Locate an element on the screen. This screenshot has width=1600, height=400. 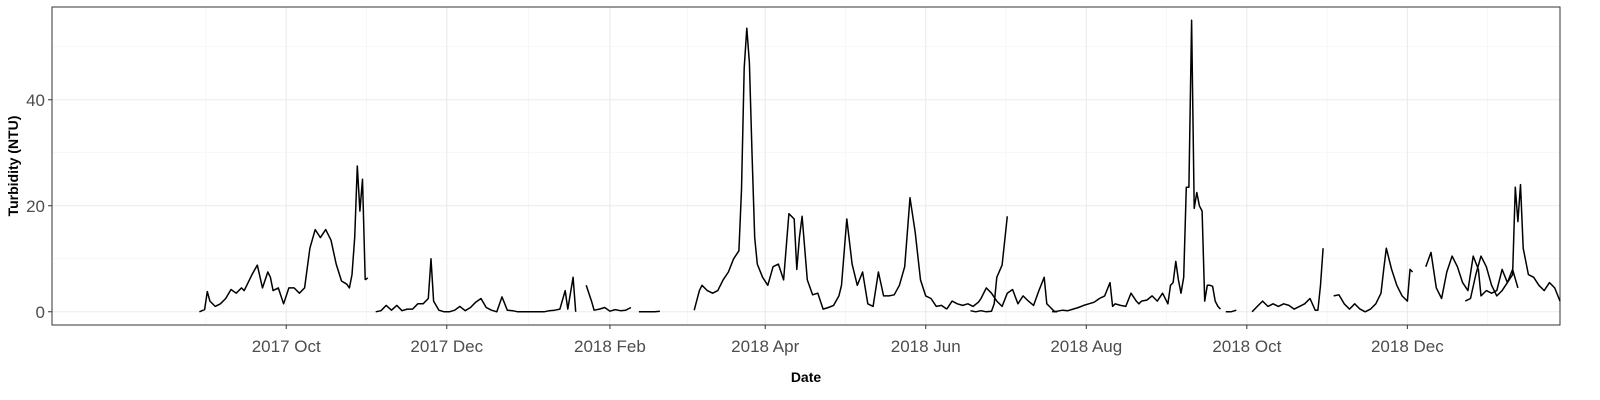
x-tick-label: 2018 Dec is located at coordinates (1407, 346).